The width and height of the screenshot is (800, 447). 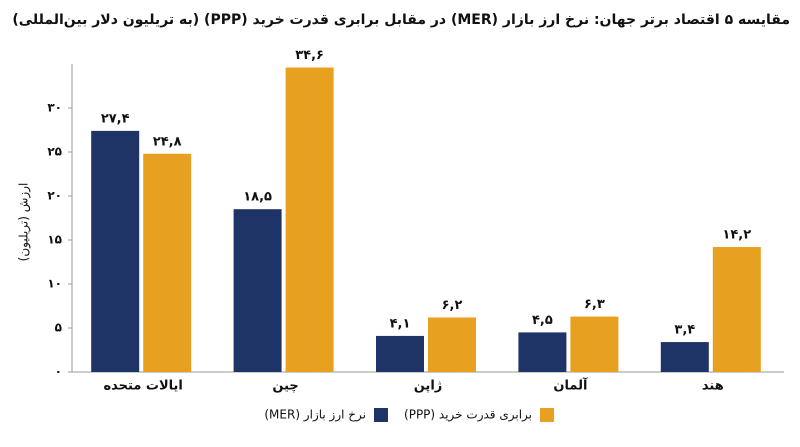 I want to click on y-tick-label: ۳۰, so click(x=54, y=108).